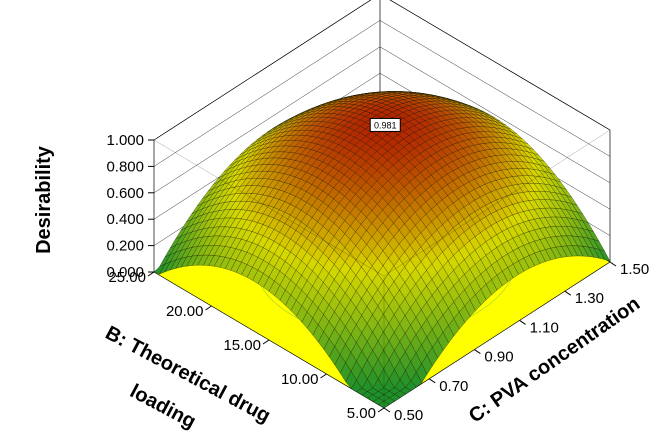 The width and height of the screenshot is (668, 447). Describe the element at coordinates (125, 166) in the screenshot. I see `z-tick-label: 0.800` at that location.